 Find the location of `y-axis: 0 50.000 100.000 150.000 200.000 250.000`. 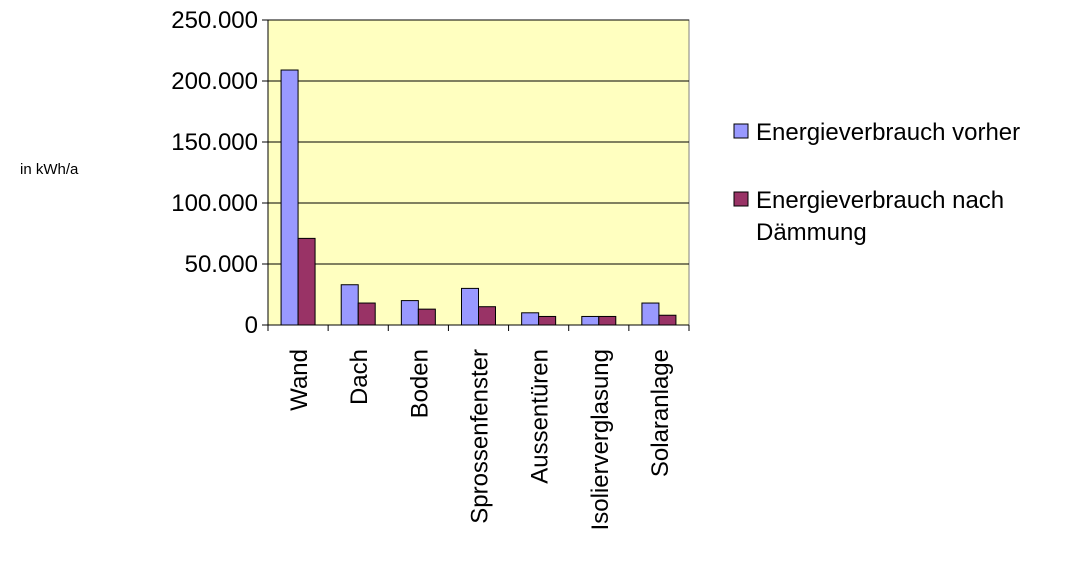

y-axis: 0 50.000 100.000 150.000 200.000 250.000 is located at coordinates (220, 173).